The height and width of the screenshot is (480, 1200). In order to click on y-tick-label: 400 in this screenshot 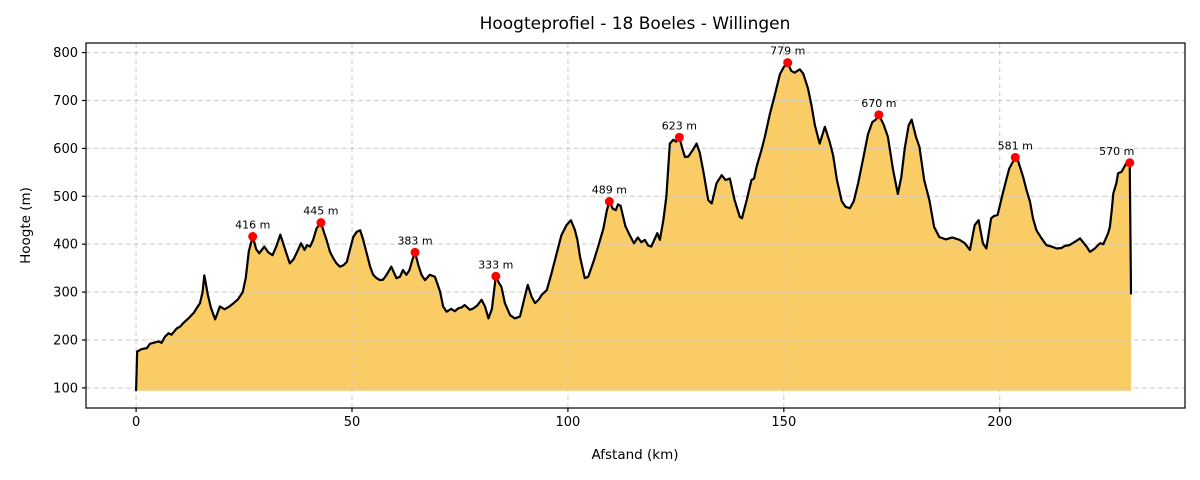, I will do `click(65, 245)`.